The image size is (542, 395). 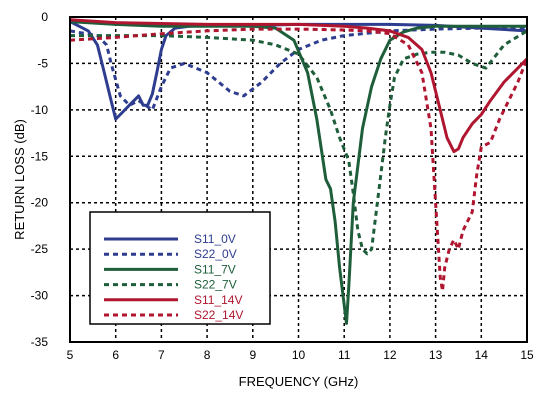 I want to click on y-tick-label: 0, so click(x=44, y=17).